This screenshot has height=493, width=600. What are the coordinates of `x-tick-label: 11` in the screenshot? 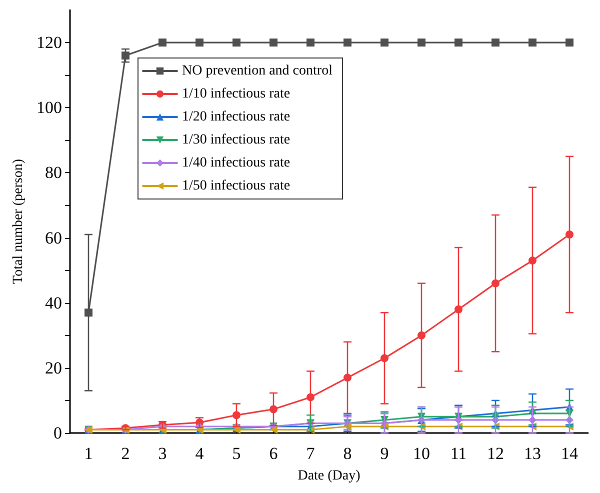 It's located at (458, 453).